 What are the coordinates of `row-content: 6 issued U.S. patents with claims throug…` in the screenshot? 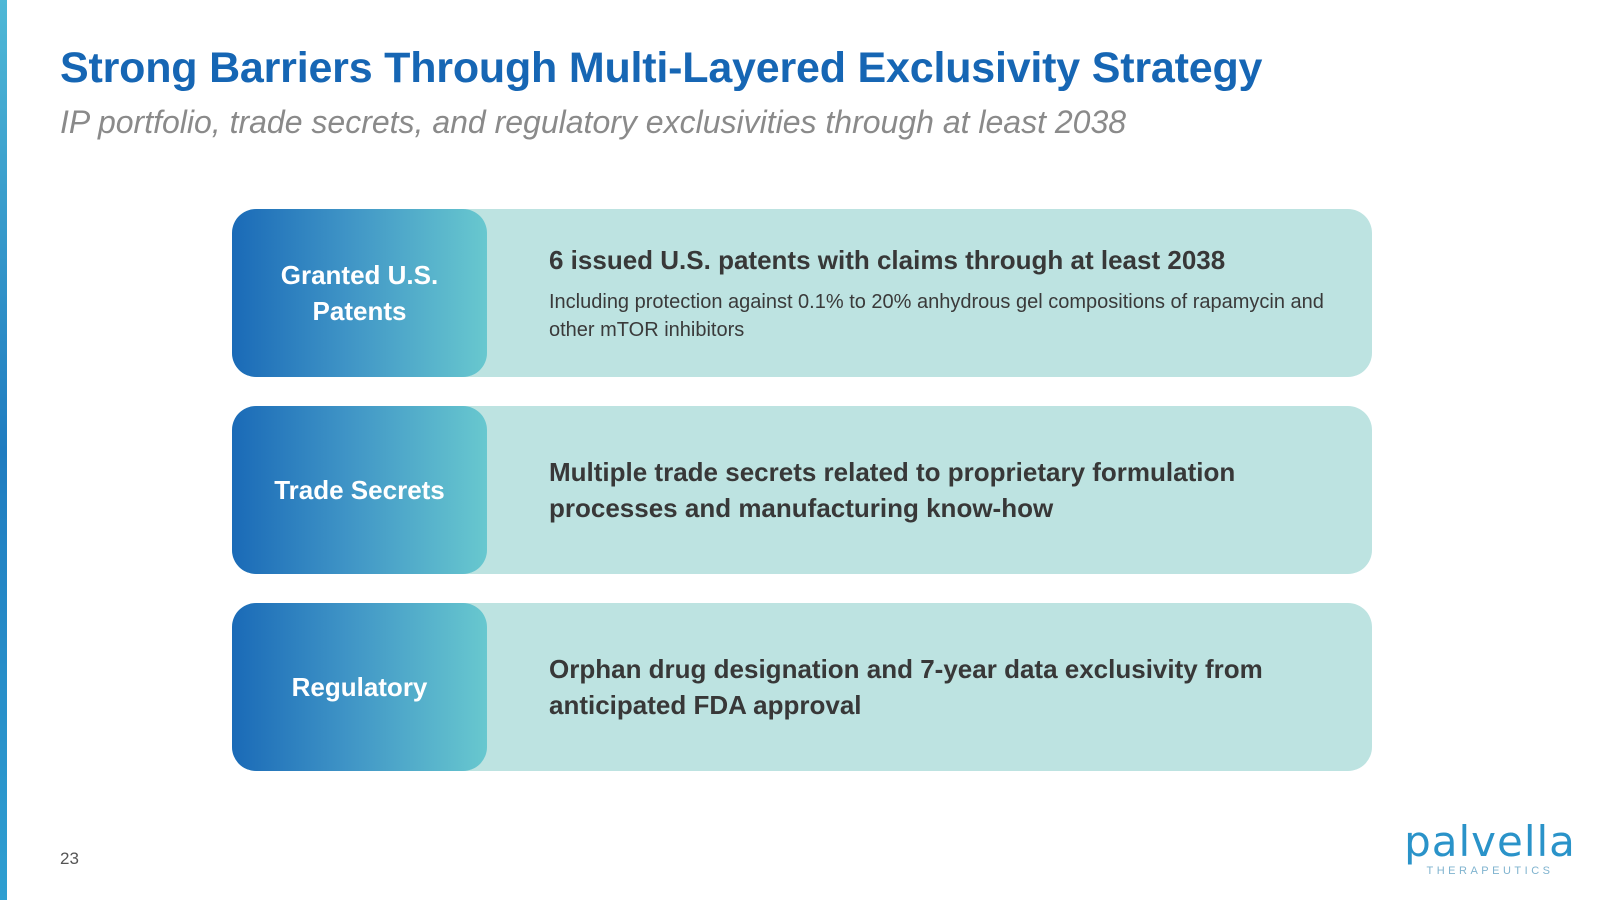 It's located at (949, 293).